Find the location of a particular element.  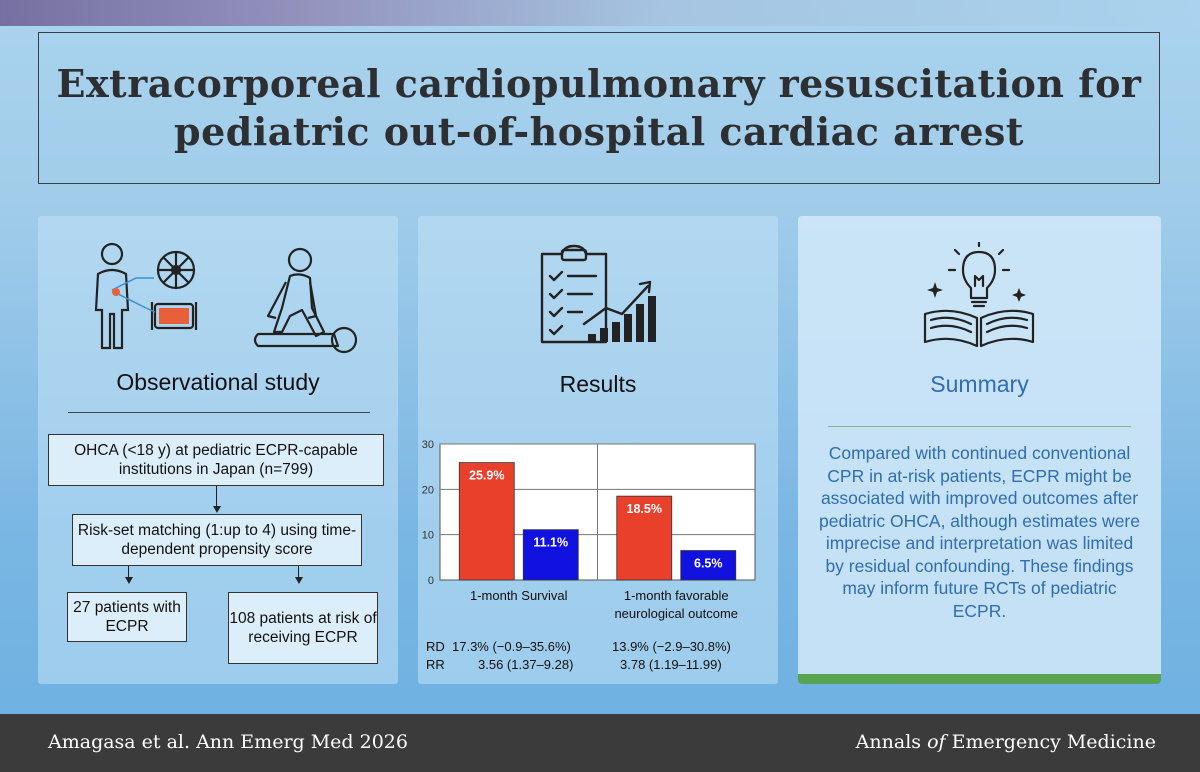

y-tick-label: 20 is located at coordinates (428, 490).